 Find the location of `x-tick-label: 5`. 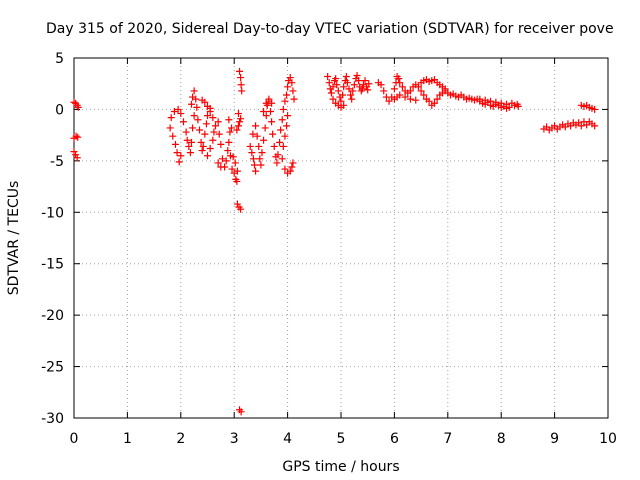

x-tick-label: 5 is located at coordinates (341, 439).